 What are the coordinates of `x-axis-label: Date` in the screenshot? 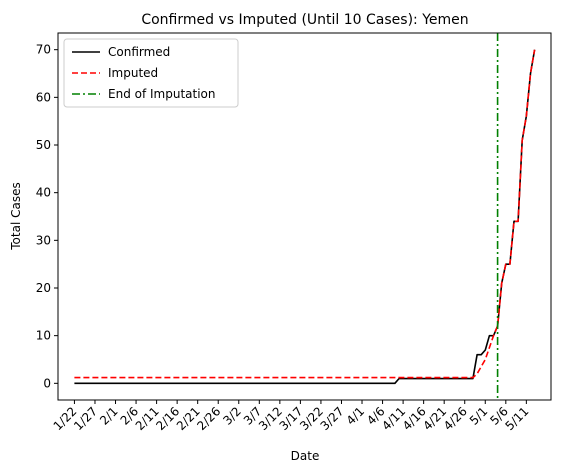 It's located at (305, 456).